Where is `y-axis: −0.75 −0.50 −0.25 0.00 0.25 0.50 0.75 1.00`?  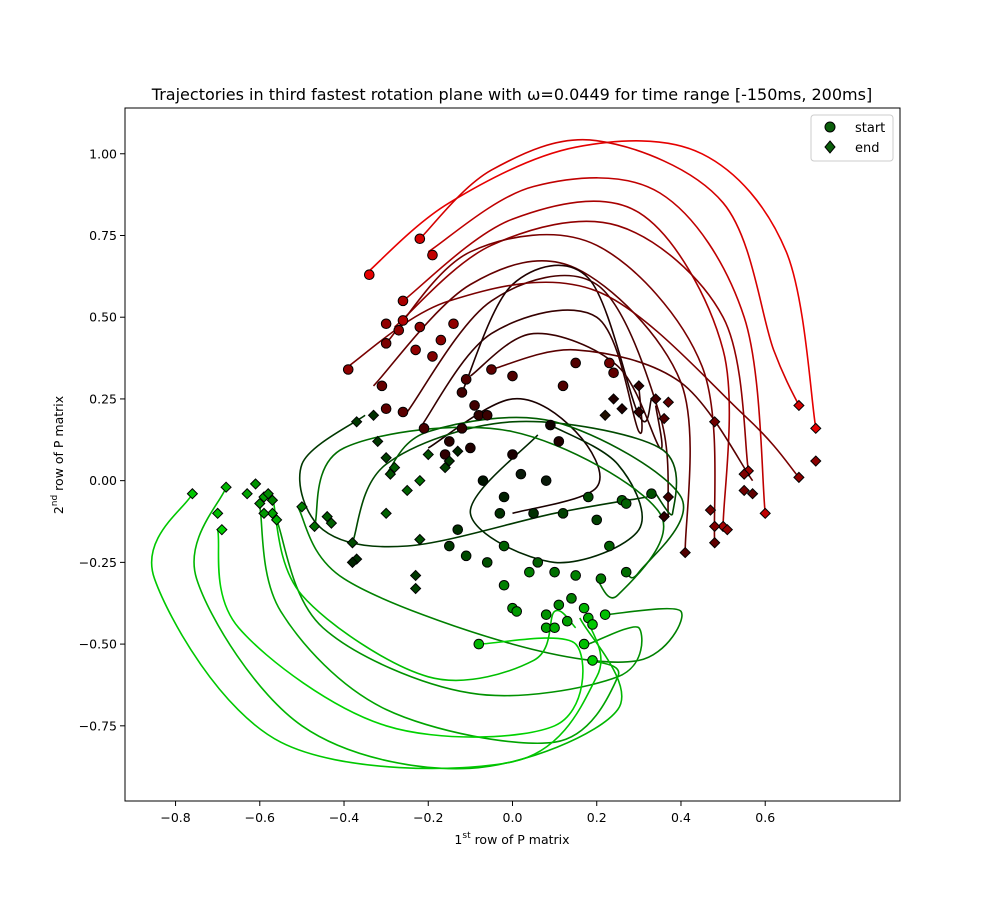
y-axis: −0.75 −0.50 −0.25 0.00 0.25 0.50 0.75 1.00 is located at coordinates (102, 439).